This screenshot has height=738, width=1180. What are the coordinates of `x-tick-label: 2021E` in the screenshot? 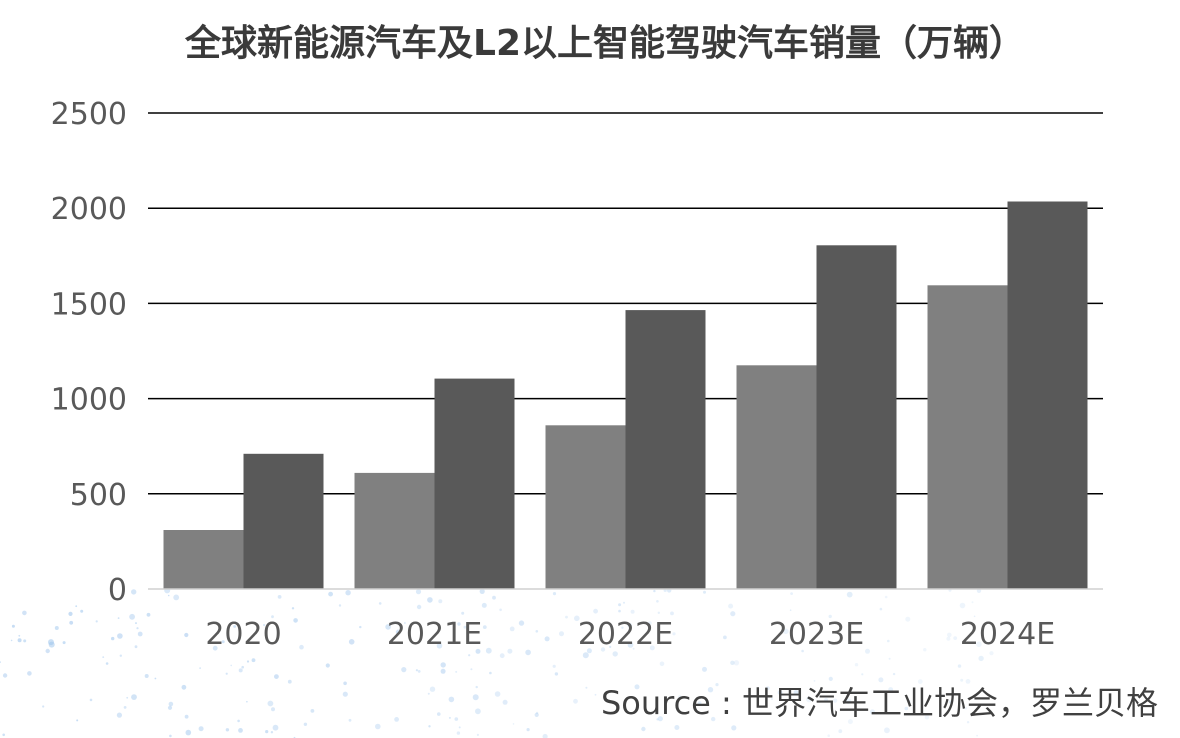 It's located at (434, 634).